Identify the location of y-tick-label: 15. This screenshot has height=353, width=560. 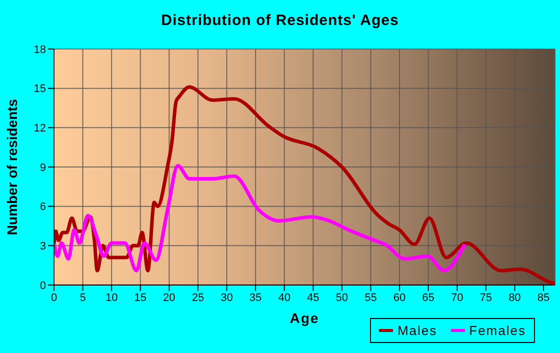
(40, 89).